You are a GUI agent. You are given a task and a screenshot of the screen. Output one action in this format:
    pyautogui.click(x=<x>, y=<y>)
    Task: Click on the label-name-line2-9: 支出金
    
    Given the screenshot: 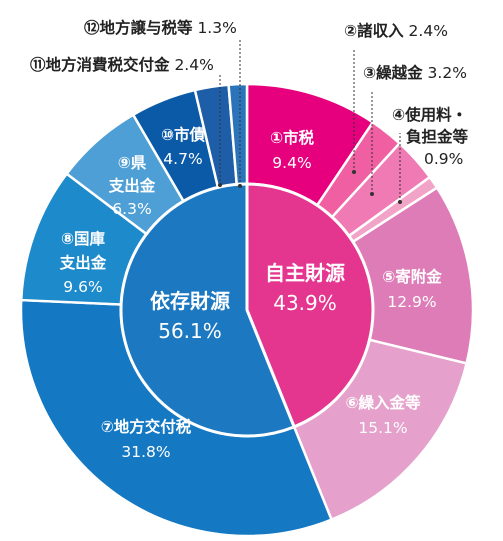 What is the action you would take?
    pyautogui.click(x=132, y=185)
    